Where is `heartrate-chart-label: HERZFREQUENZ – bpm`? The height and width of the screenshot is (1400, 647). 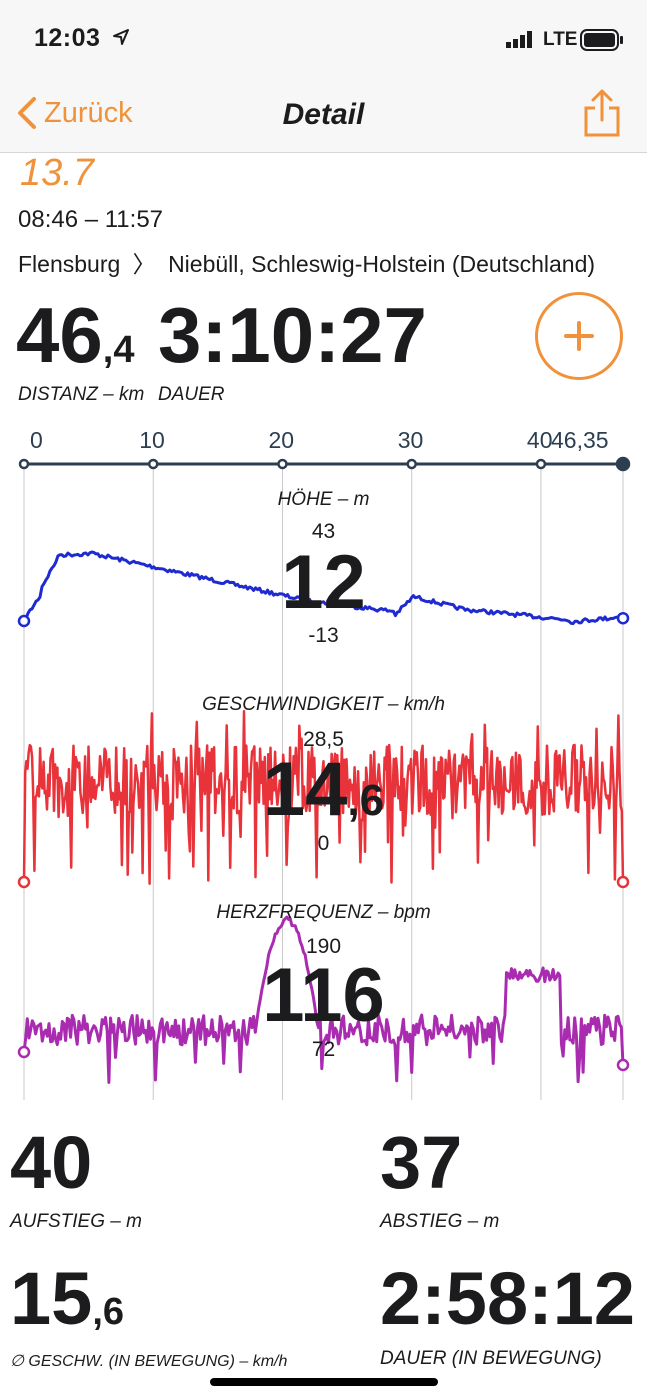
heartrate-chart-label: HERZFREQUENZ – bpm is located at coordinates (323, 912).